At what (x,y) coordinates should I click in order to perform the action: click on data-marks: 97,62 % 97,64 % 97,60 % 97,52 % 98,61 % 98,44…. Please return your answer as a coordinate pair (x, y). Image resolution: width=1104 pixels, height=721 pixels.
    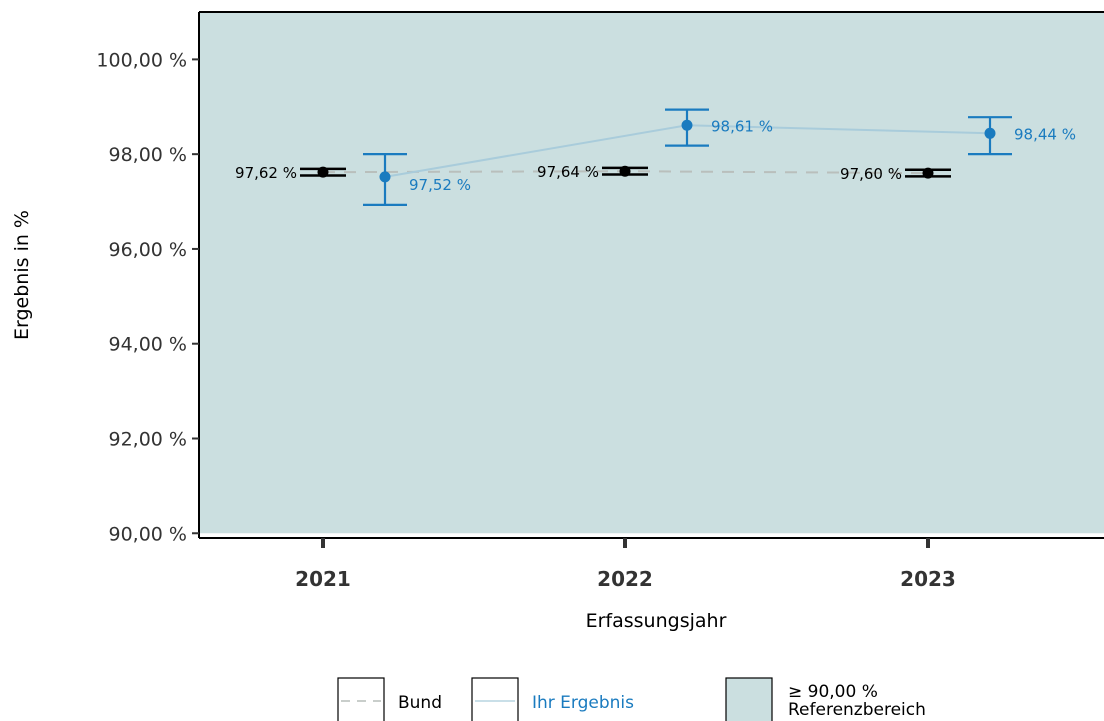
    Looking at the image, I should click on (655, 157).